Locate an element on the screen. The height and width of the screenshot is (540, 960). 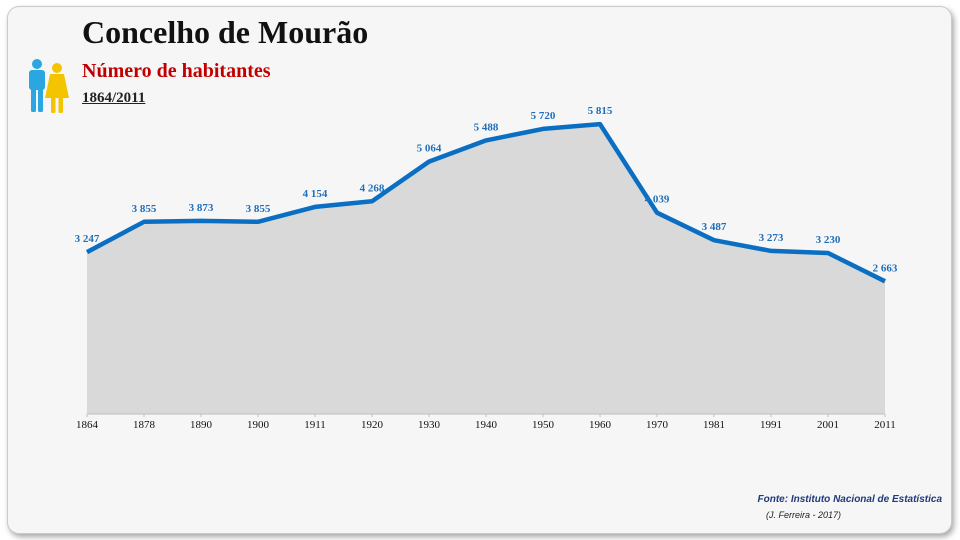
data-label: 4 154 is located at coordinates (315, 194).